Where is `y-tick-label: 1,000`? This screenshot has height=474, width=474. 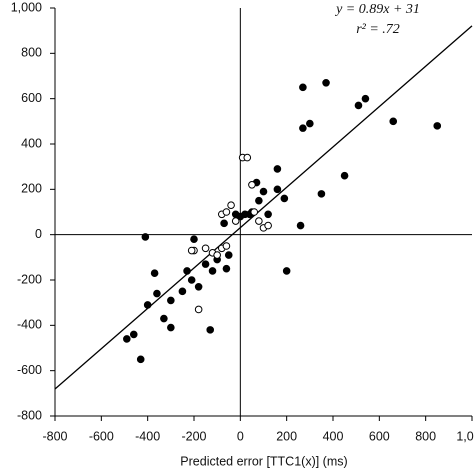 y-tick-label: 1,000 is located at coordinates (26, 7).